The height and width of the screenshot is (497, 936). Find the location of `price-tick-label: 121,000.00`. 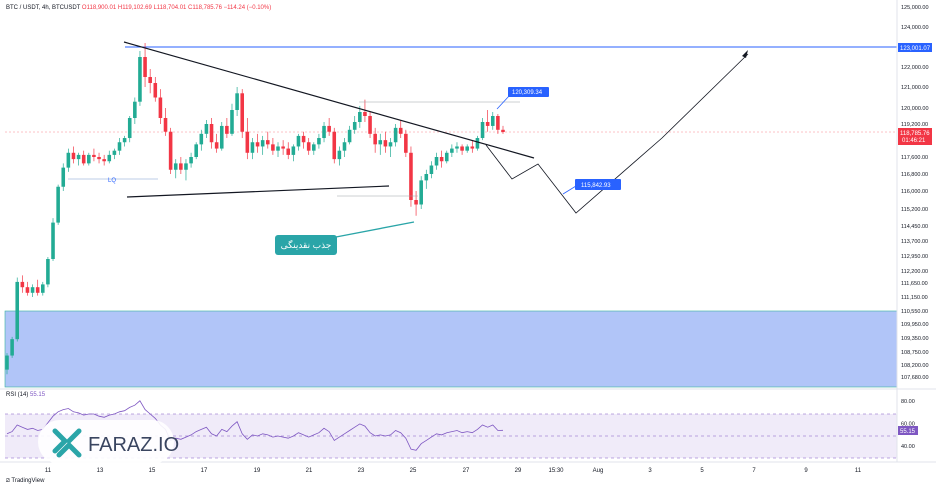

price-tick-label: 121,000.00 is located at coordinates (915, 88).